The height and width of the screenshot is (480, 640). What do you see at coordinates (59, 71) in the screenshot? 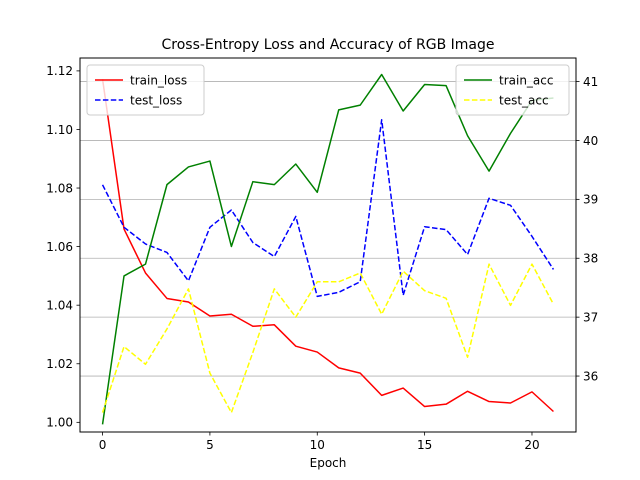
I see `left-y-tick-label: 1.12` at bounding box center [59, 71].